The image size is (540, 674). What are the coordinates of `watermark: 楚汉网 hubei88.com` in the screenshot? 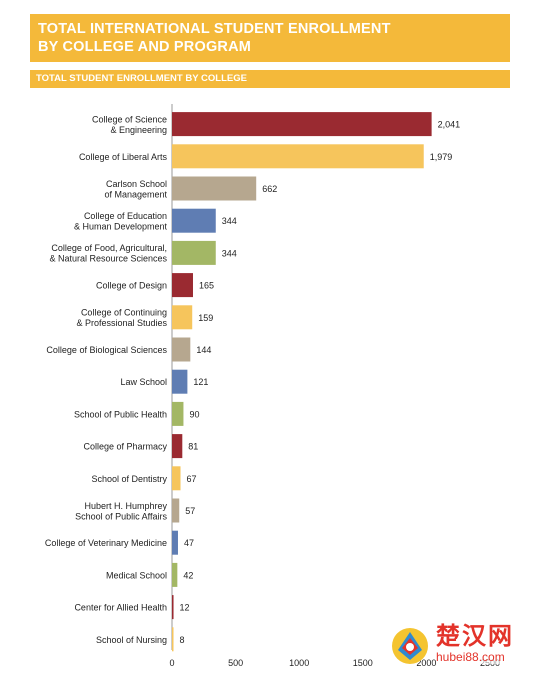 It's located at (459, 646).